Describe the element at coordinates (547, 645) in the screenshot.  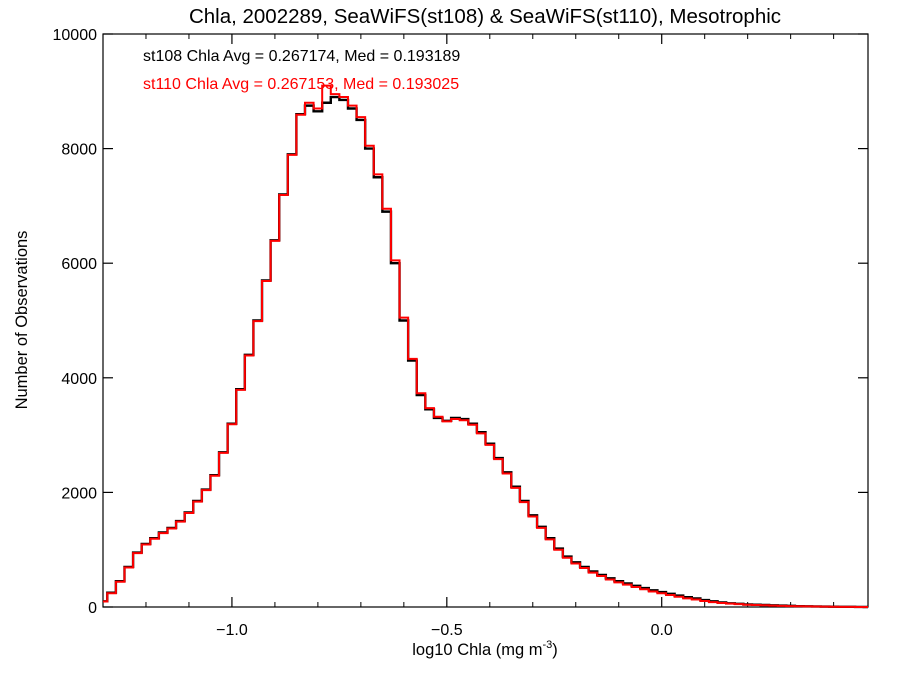
I see `x-axis-label-superscript: -3` at that location.